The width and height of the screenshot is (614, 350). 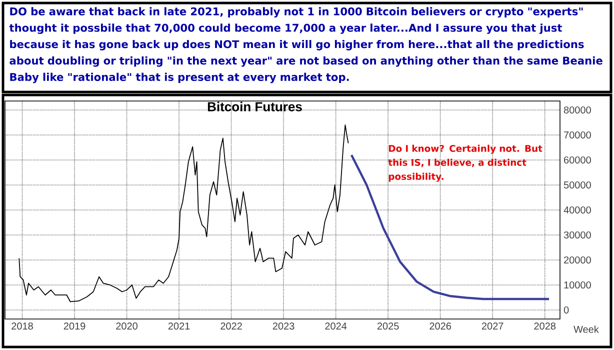 What do you see at coordinates (465, 163) in the screenshot?
I see `annotation: Do I know? Certainly not. But this IS, I believe, a distinct possibility.` at bounding box center [465, 163].